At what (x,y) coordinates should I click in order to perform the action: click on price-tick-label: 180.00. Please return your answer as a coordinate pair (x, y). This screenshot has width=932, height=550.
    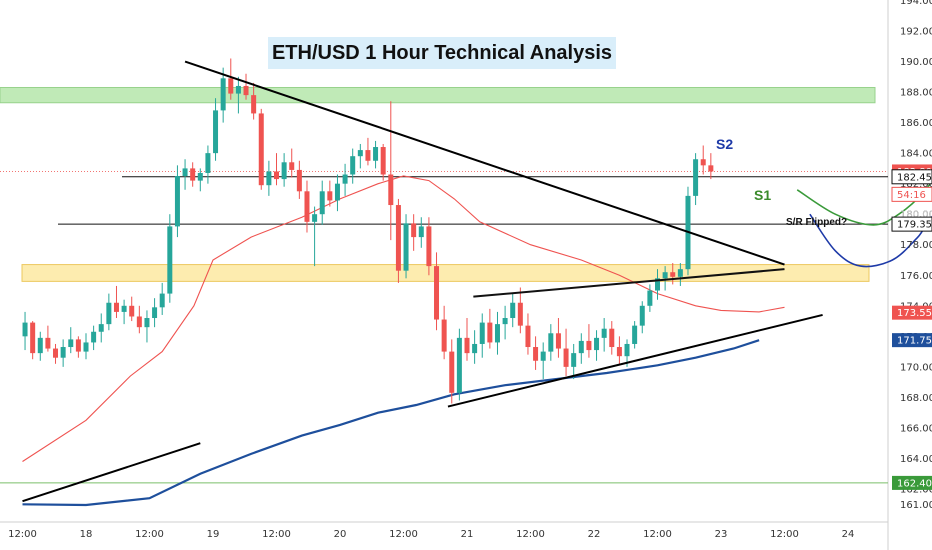
    Looking at the image, I should click on (916, 215).